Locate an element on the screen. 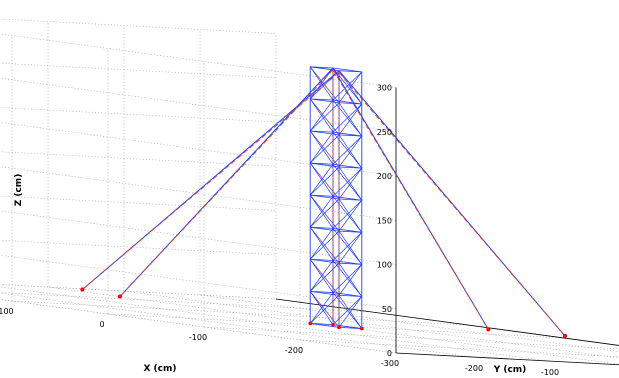  y-axis-label: Y (cm) is located at coordinates (510, 370).